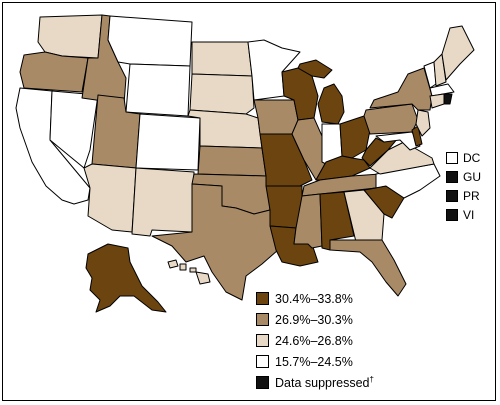 This screenshot has width=500, height=405. What do you see at coordinates (442, 90) in the screenshot?
I see `state-massachusetts` at bounding box center [442, 90].